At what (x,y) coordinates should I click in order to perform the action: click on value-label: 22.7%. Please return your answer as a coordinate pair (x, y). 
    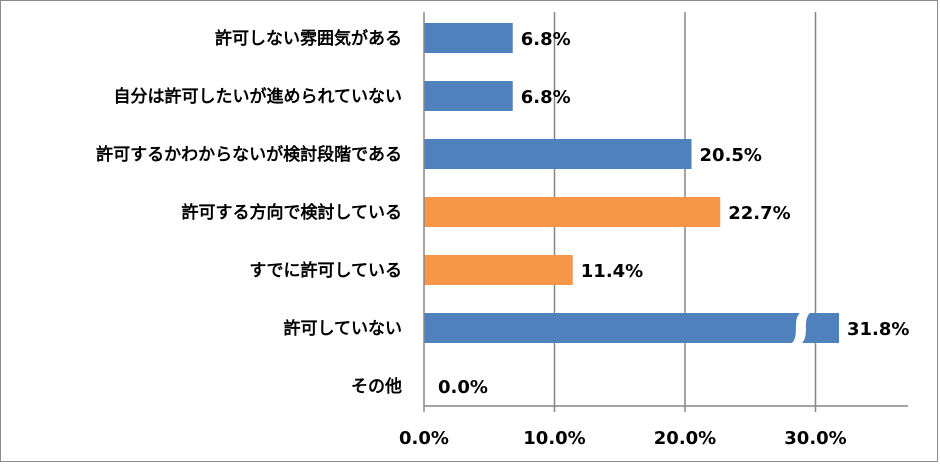
    Looking at the image, I should click on (759, 213).